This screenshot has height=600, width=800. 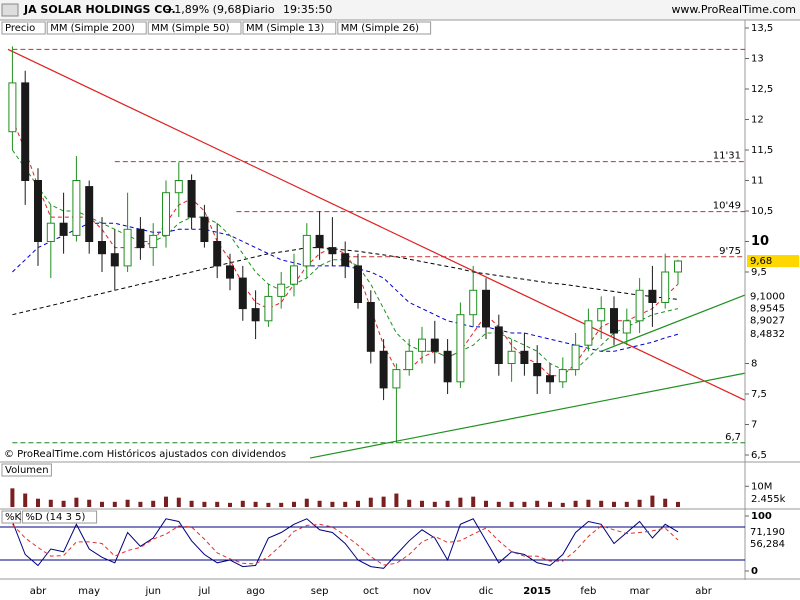 What do you see at coordinates (759, 455) in the screenshot?
I see `y-tick-label: 6,5` at bounding box center [759, 455].